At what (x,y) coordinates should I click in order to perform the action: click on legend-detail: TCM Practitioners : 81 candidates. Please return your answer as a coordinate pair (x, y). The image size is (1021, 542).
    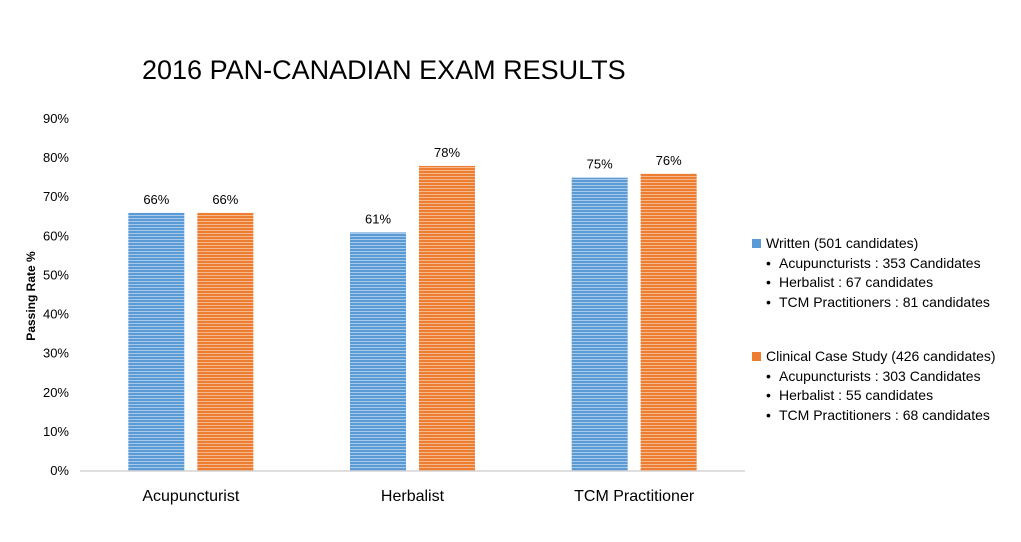
    Looking at the image, I should click on (881, 303).